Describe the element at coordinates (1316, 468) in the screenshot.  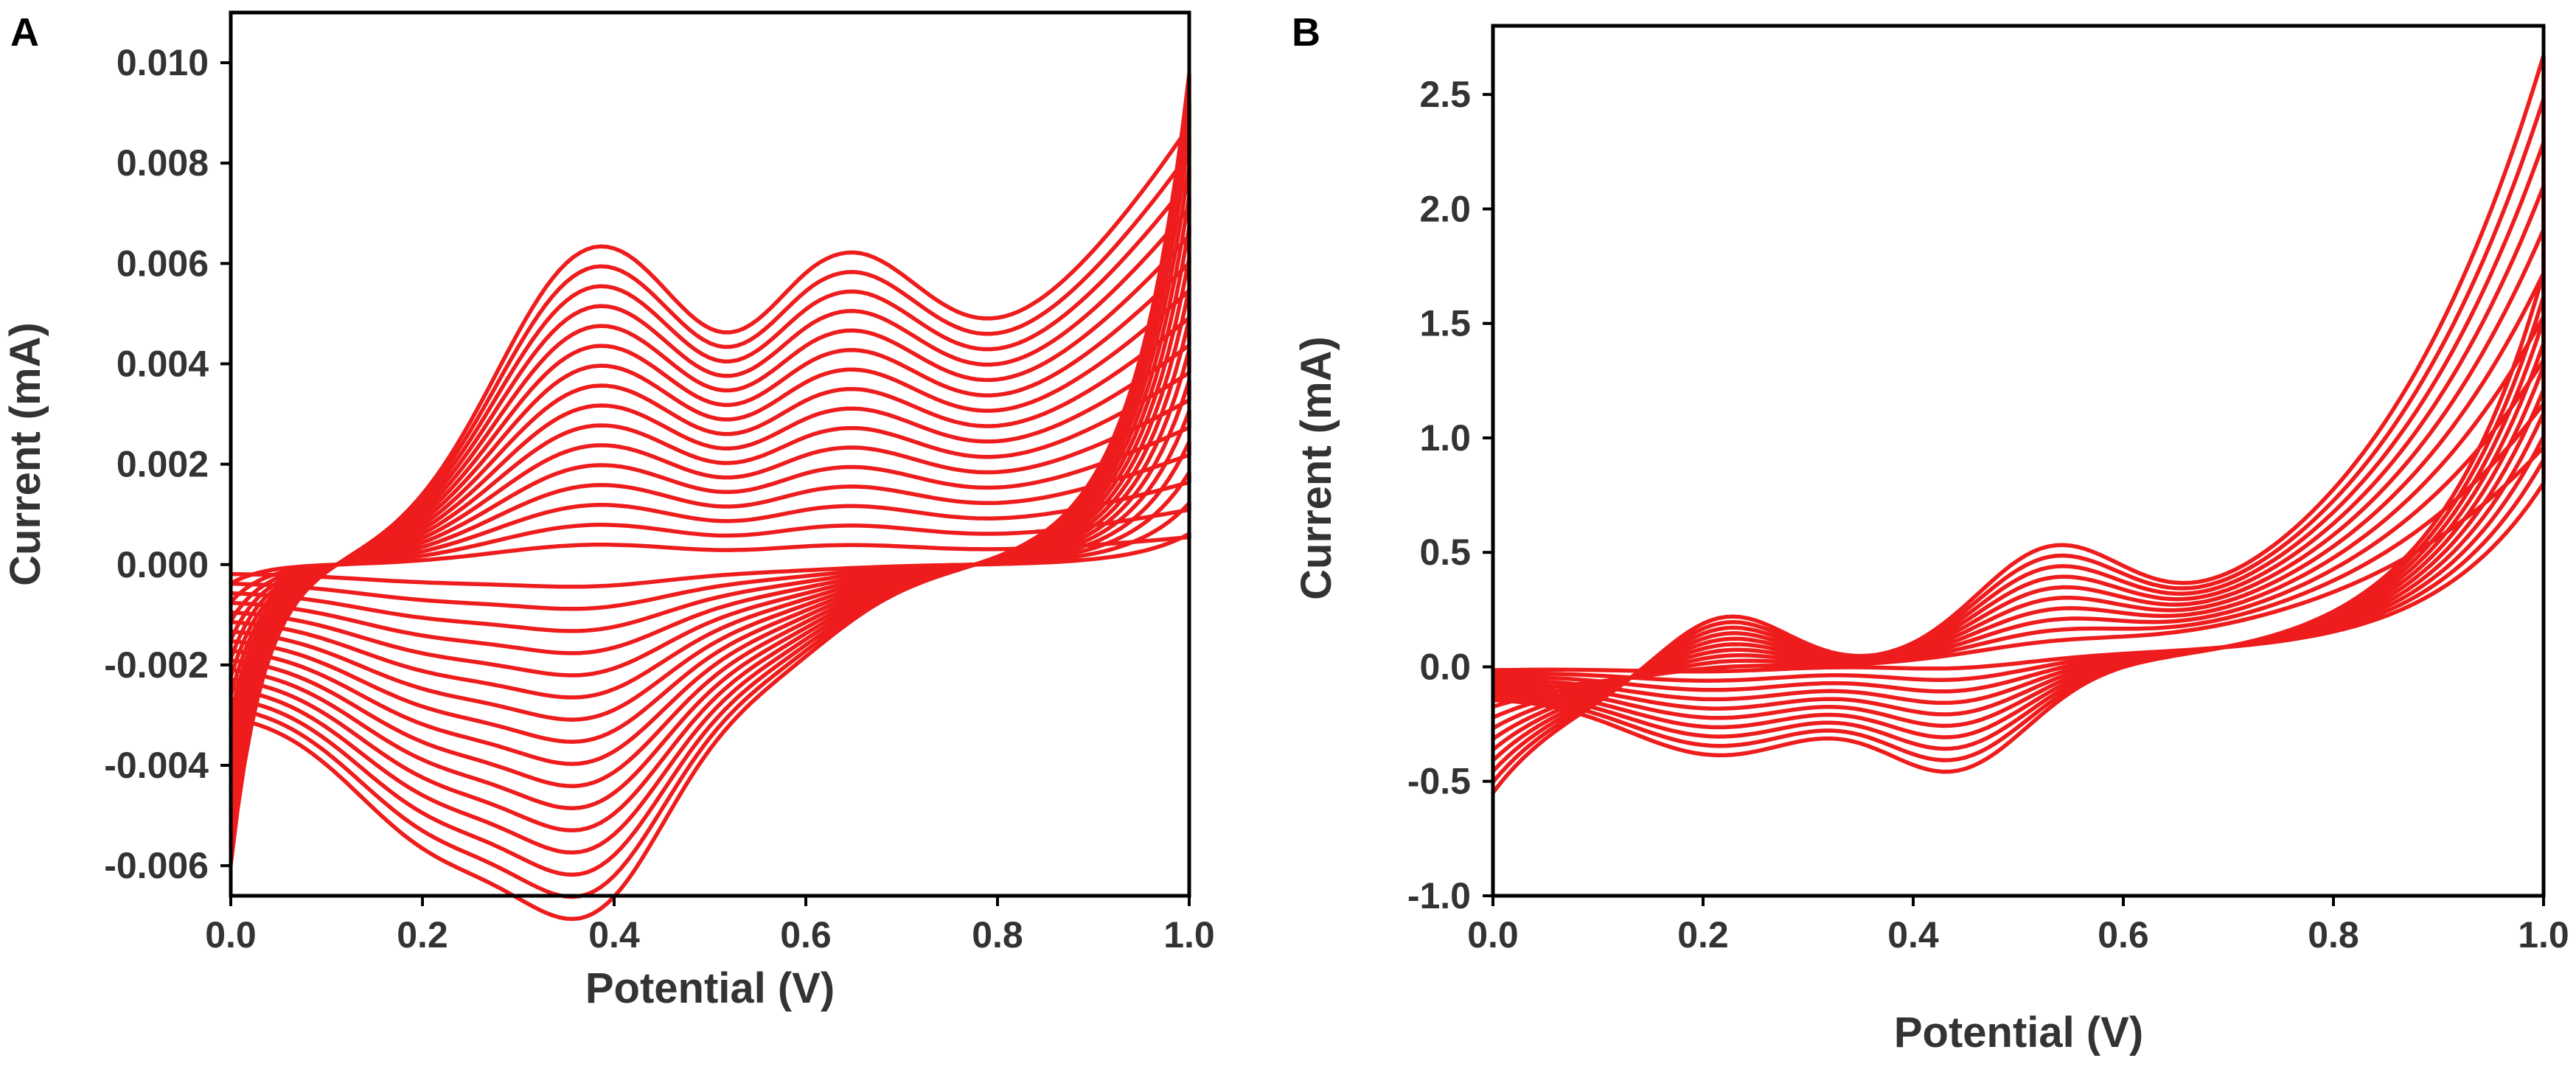
I see `panel-b-y-axis-title: Current (mA)` at that location.